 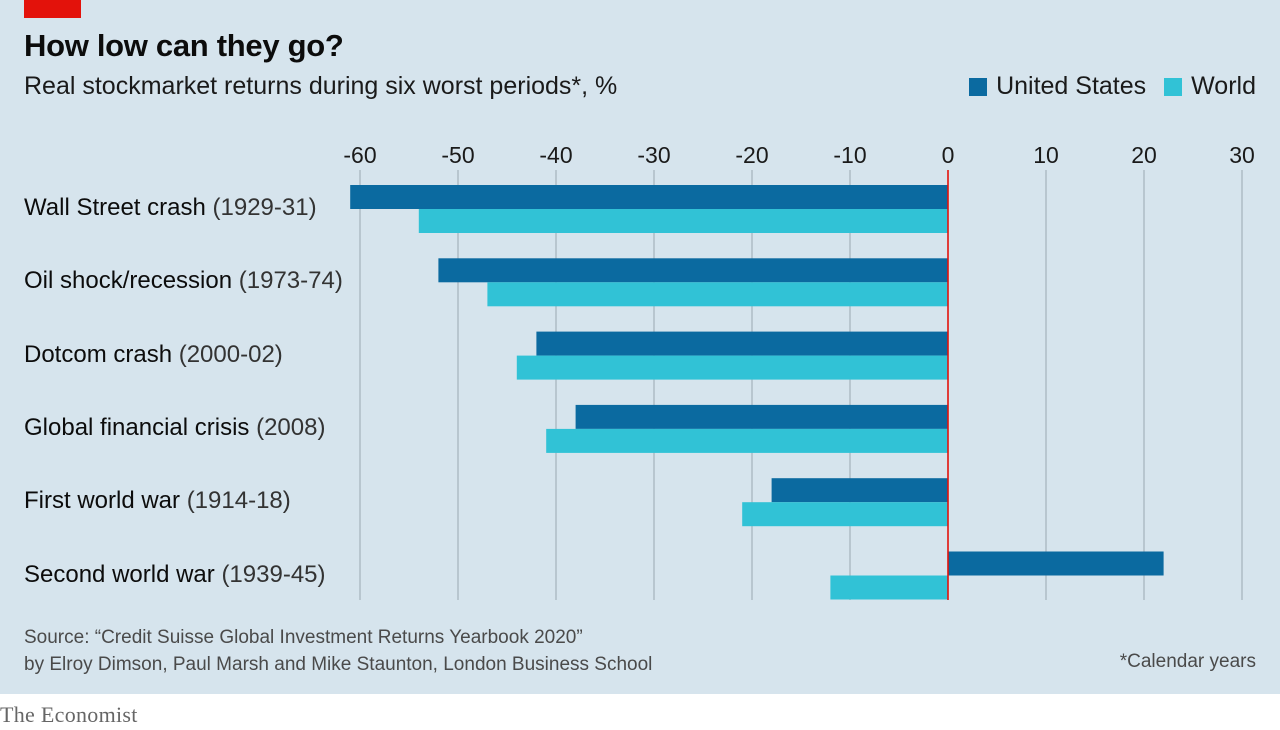 I want to click on legend-swatch-world, so click(x=1173, y=86).